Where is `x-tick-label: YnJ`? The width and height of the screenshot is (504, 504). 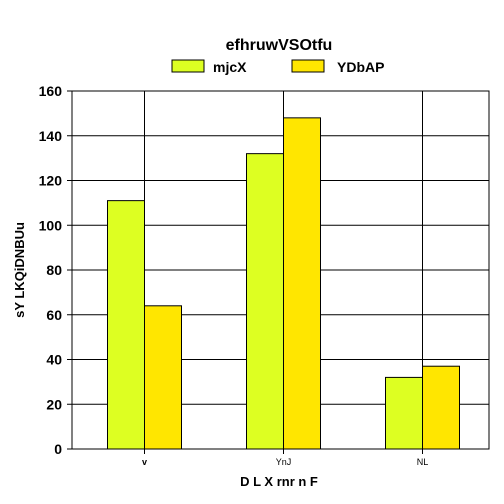
x-tick-label: YnJ is located at coordinates (284, 462).